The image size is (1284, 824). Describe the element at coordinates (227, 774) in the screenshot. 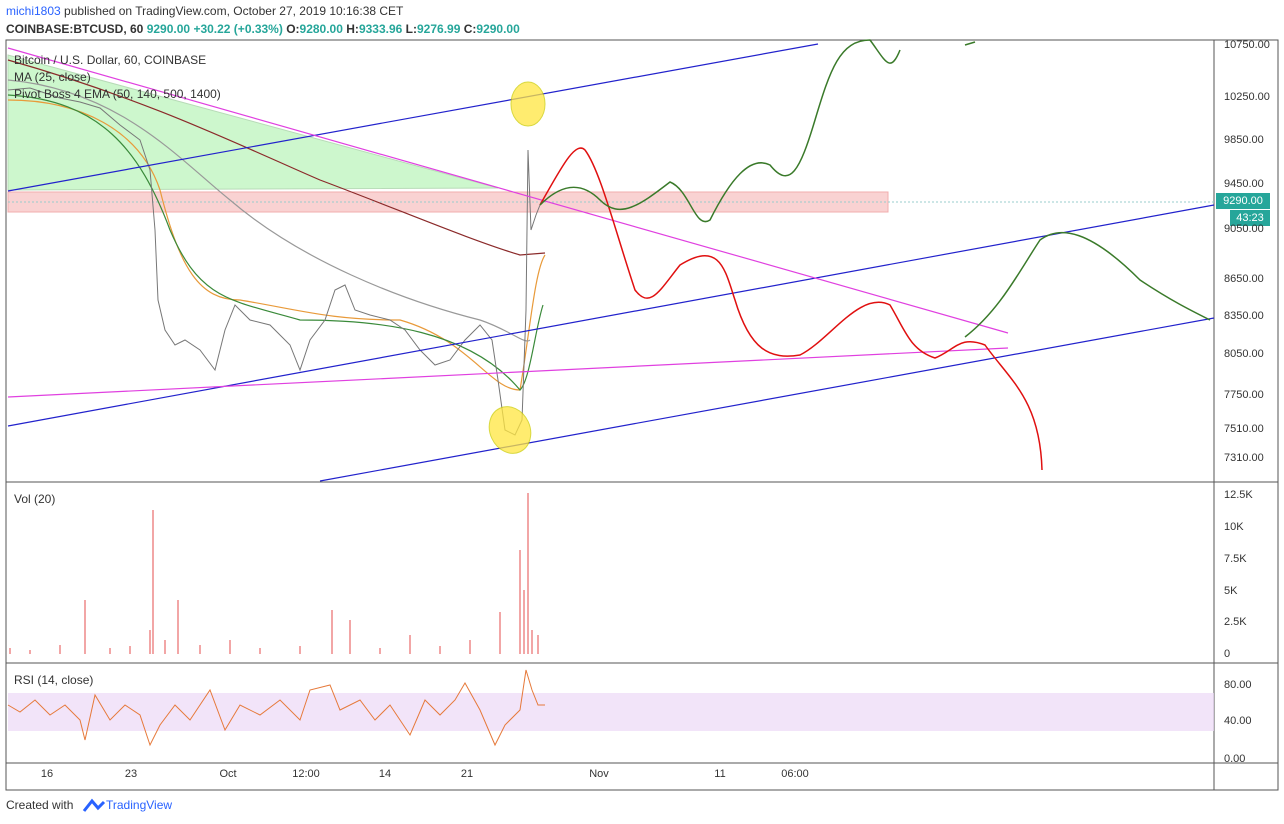

I see `time-tick-label: Oct` at that location.